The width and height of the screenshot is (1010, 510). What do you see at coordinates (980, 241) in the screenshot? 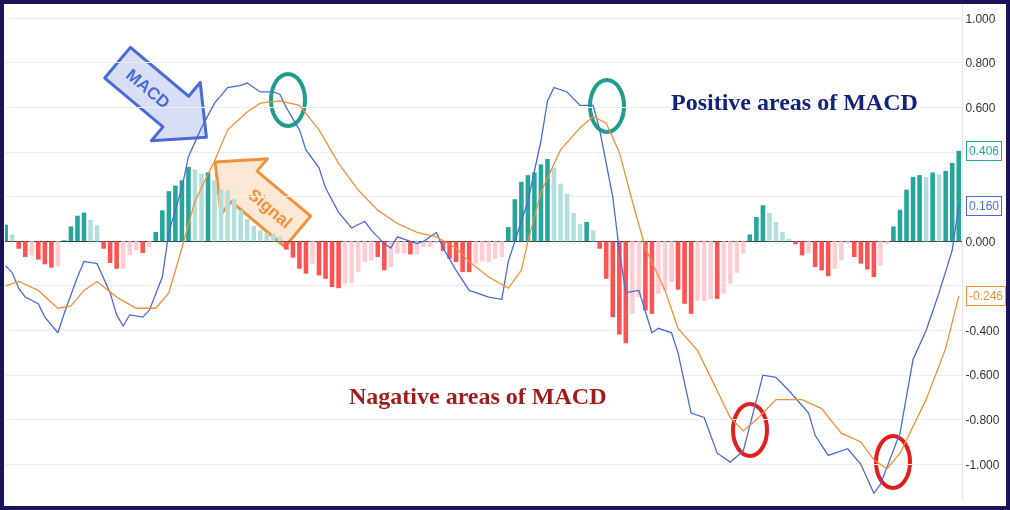
I see `y-tick-label: 0.000` at bounding box center [980, 241].